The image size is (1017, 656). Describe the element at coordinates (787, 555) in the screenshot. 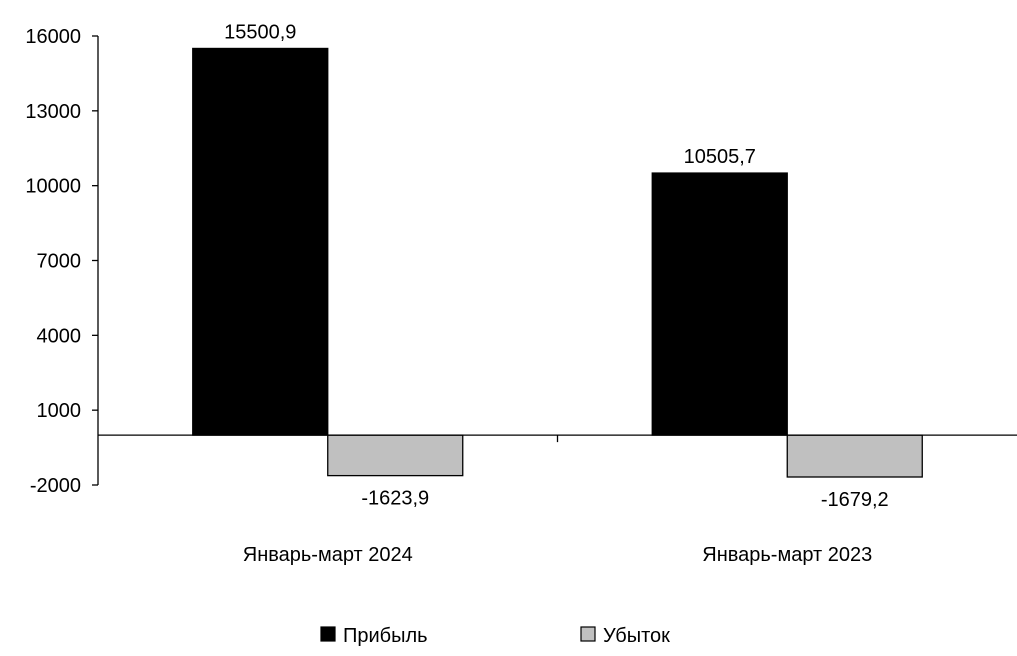

I see `x-category-label: Январь-март 2023` at that location.